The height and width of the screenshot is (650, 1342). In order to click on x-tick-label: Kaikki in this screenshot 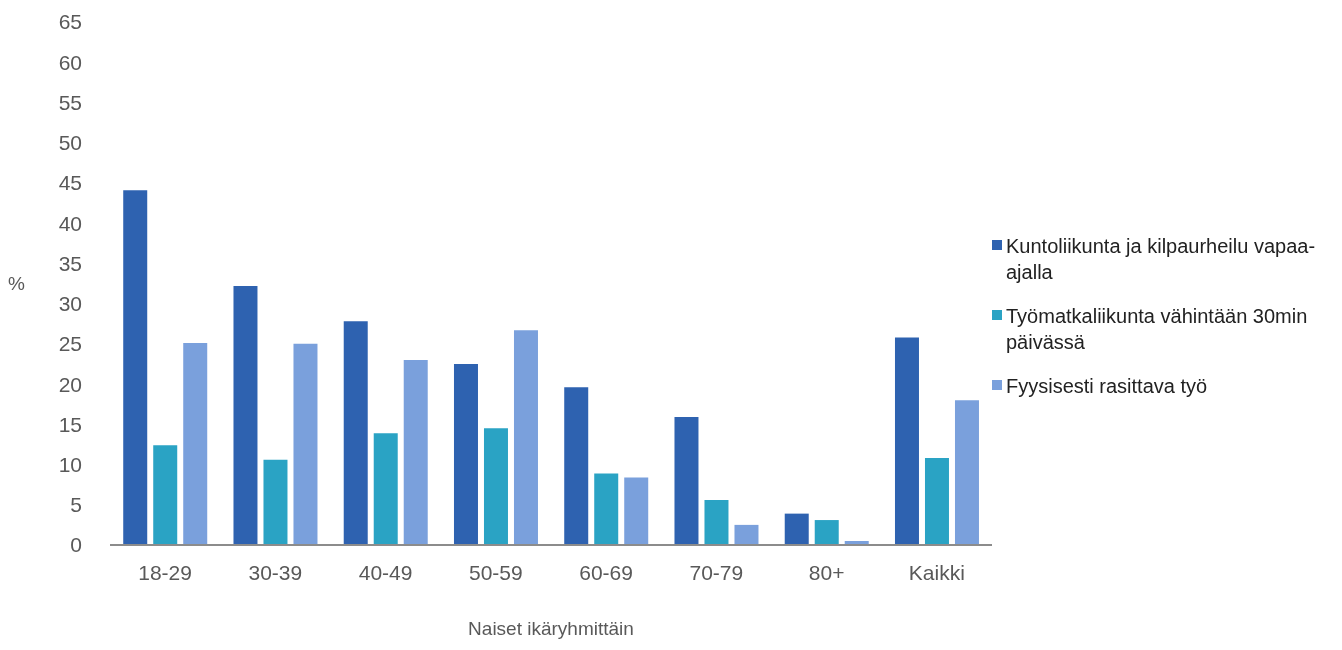, I will do `click(936, 572)`.